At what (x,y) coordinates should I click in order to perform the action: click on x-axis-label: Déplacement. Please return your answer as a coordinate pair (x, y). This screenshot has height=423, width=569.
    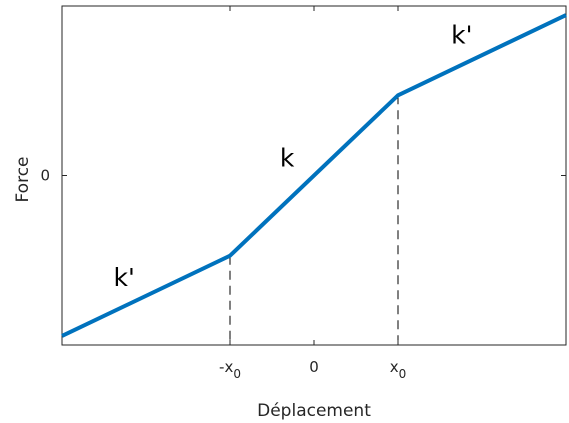
    Looking at the image, I should click on (314, 411).